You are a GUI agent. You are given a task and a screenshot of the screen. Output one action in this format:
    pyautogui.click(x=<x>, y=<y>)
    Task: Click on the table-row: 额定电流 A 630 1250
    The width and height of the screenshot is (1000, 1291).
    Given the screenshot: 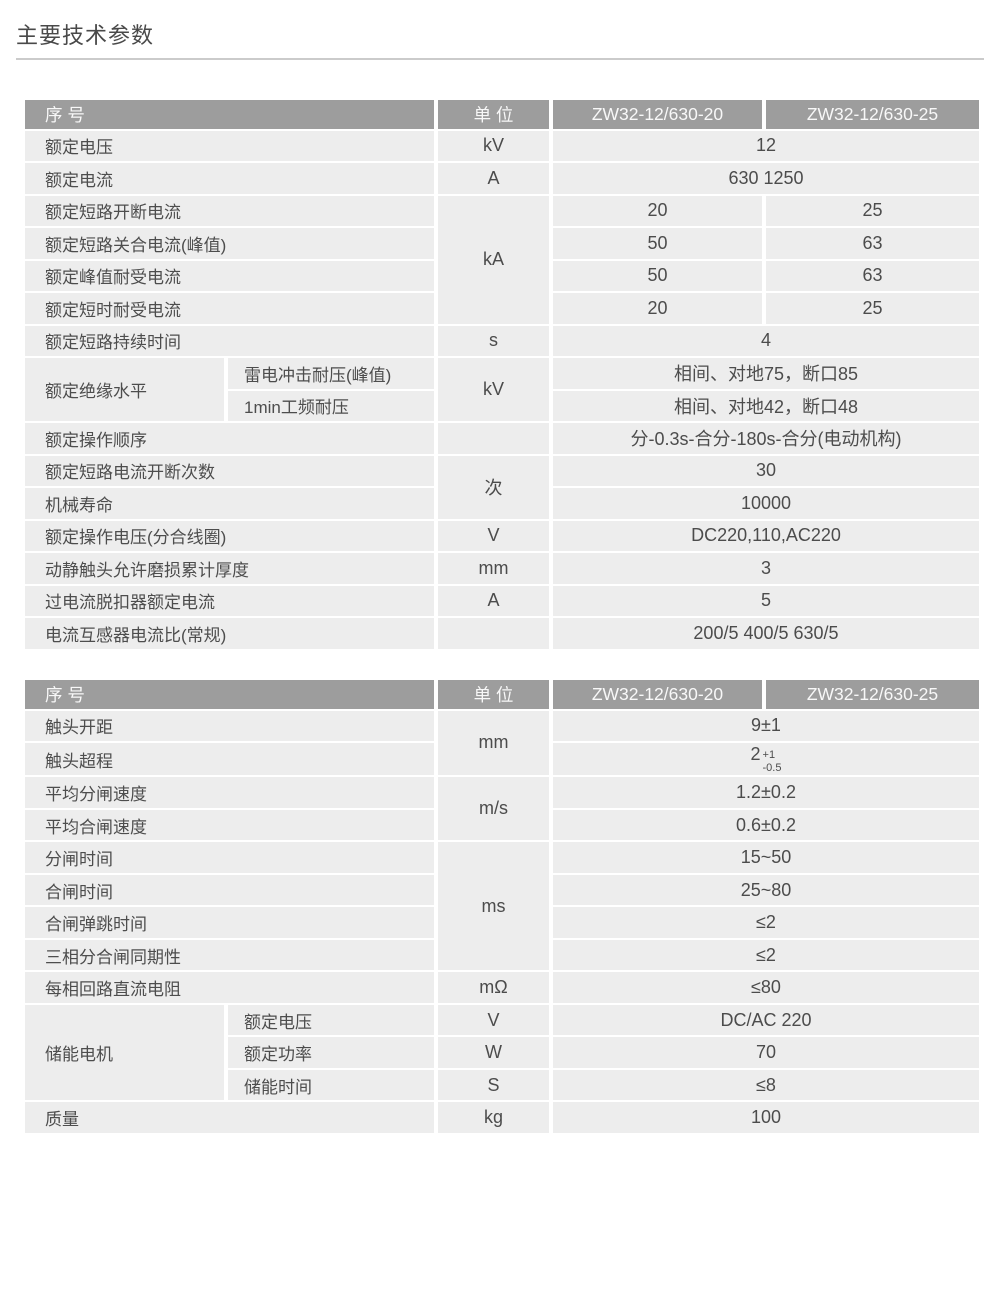 What is the action you would take?
    pyautogui.click(x=502, y=178)
    